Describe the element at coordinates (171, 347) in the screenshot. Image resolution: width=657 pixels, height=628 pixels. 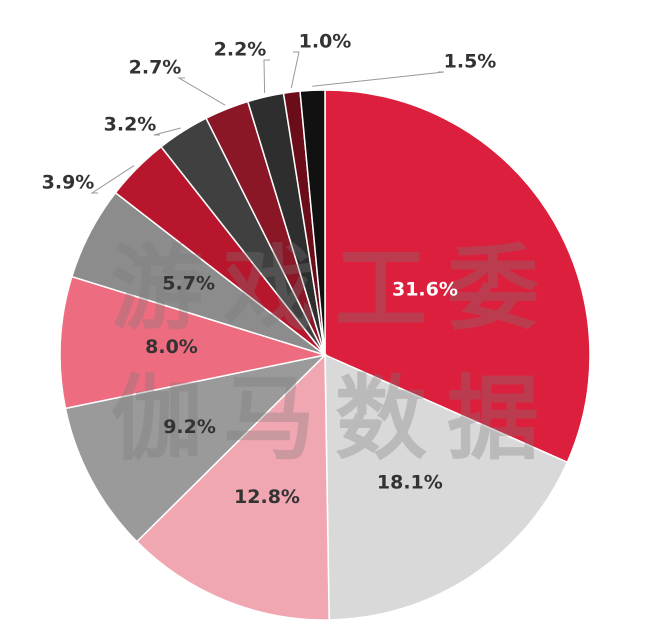
I see `data-label: 8.0%` at that location.